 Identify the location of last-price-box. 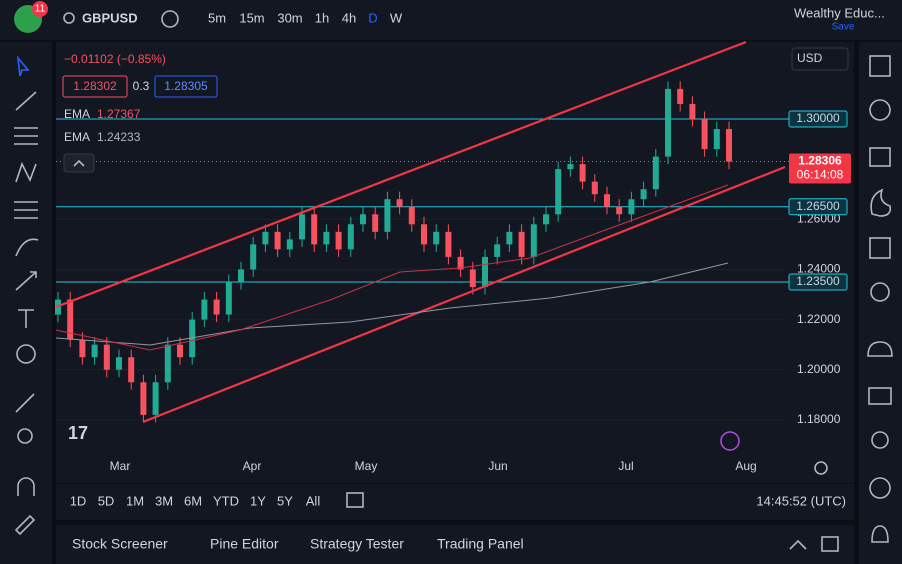
(820, 168).